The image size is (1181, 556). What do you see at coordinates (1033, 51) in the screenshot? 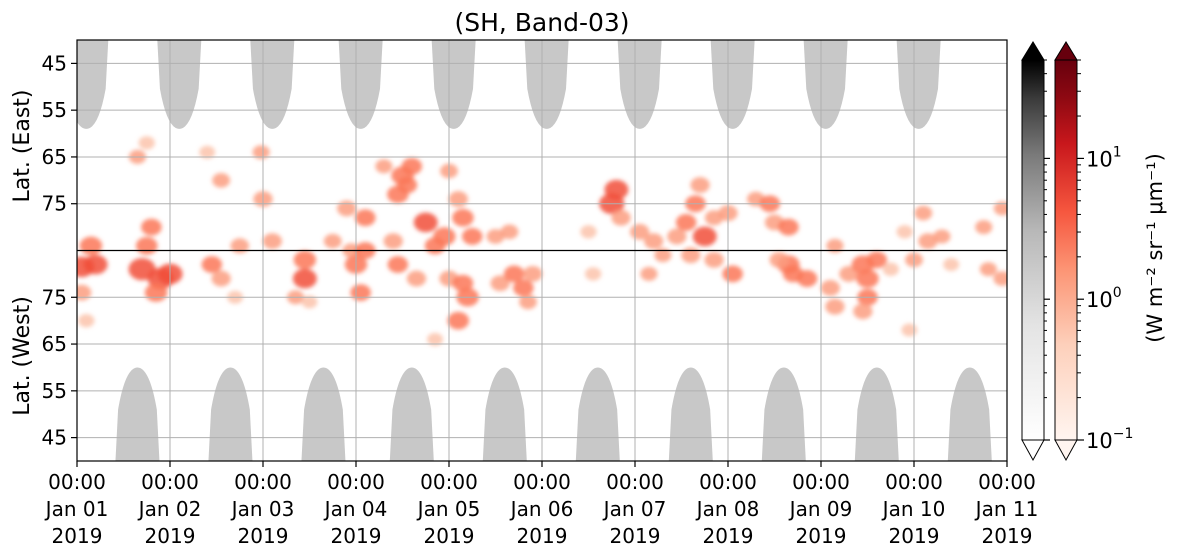
I see `colorbar-greys-extend-top` at bounding box center [1033, 51].